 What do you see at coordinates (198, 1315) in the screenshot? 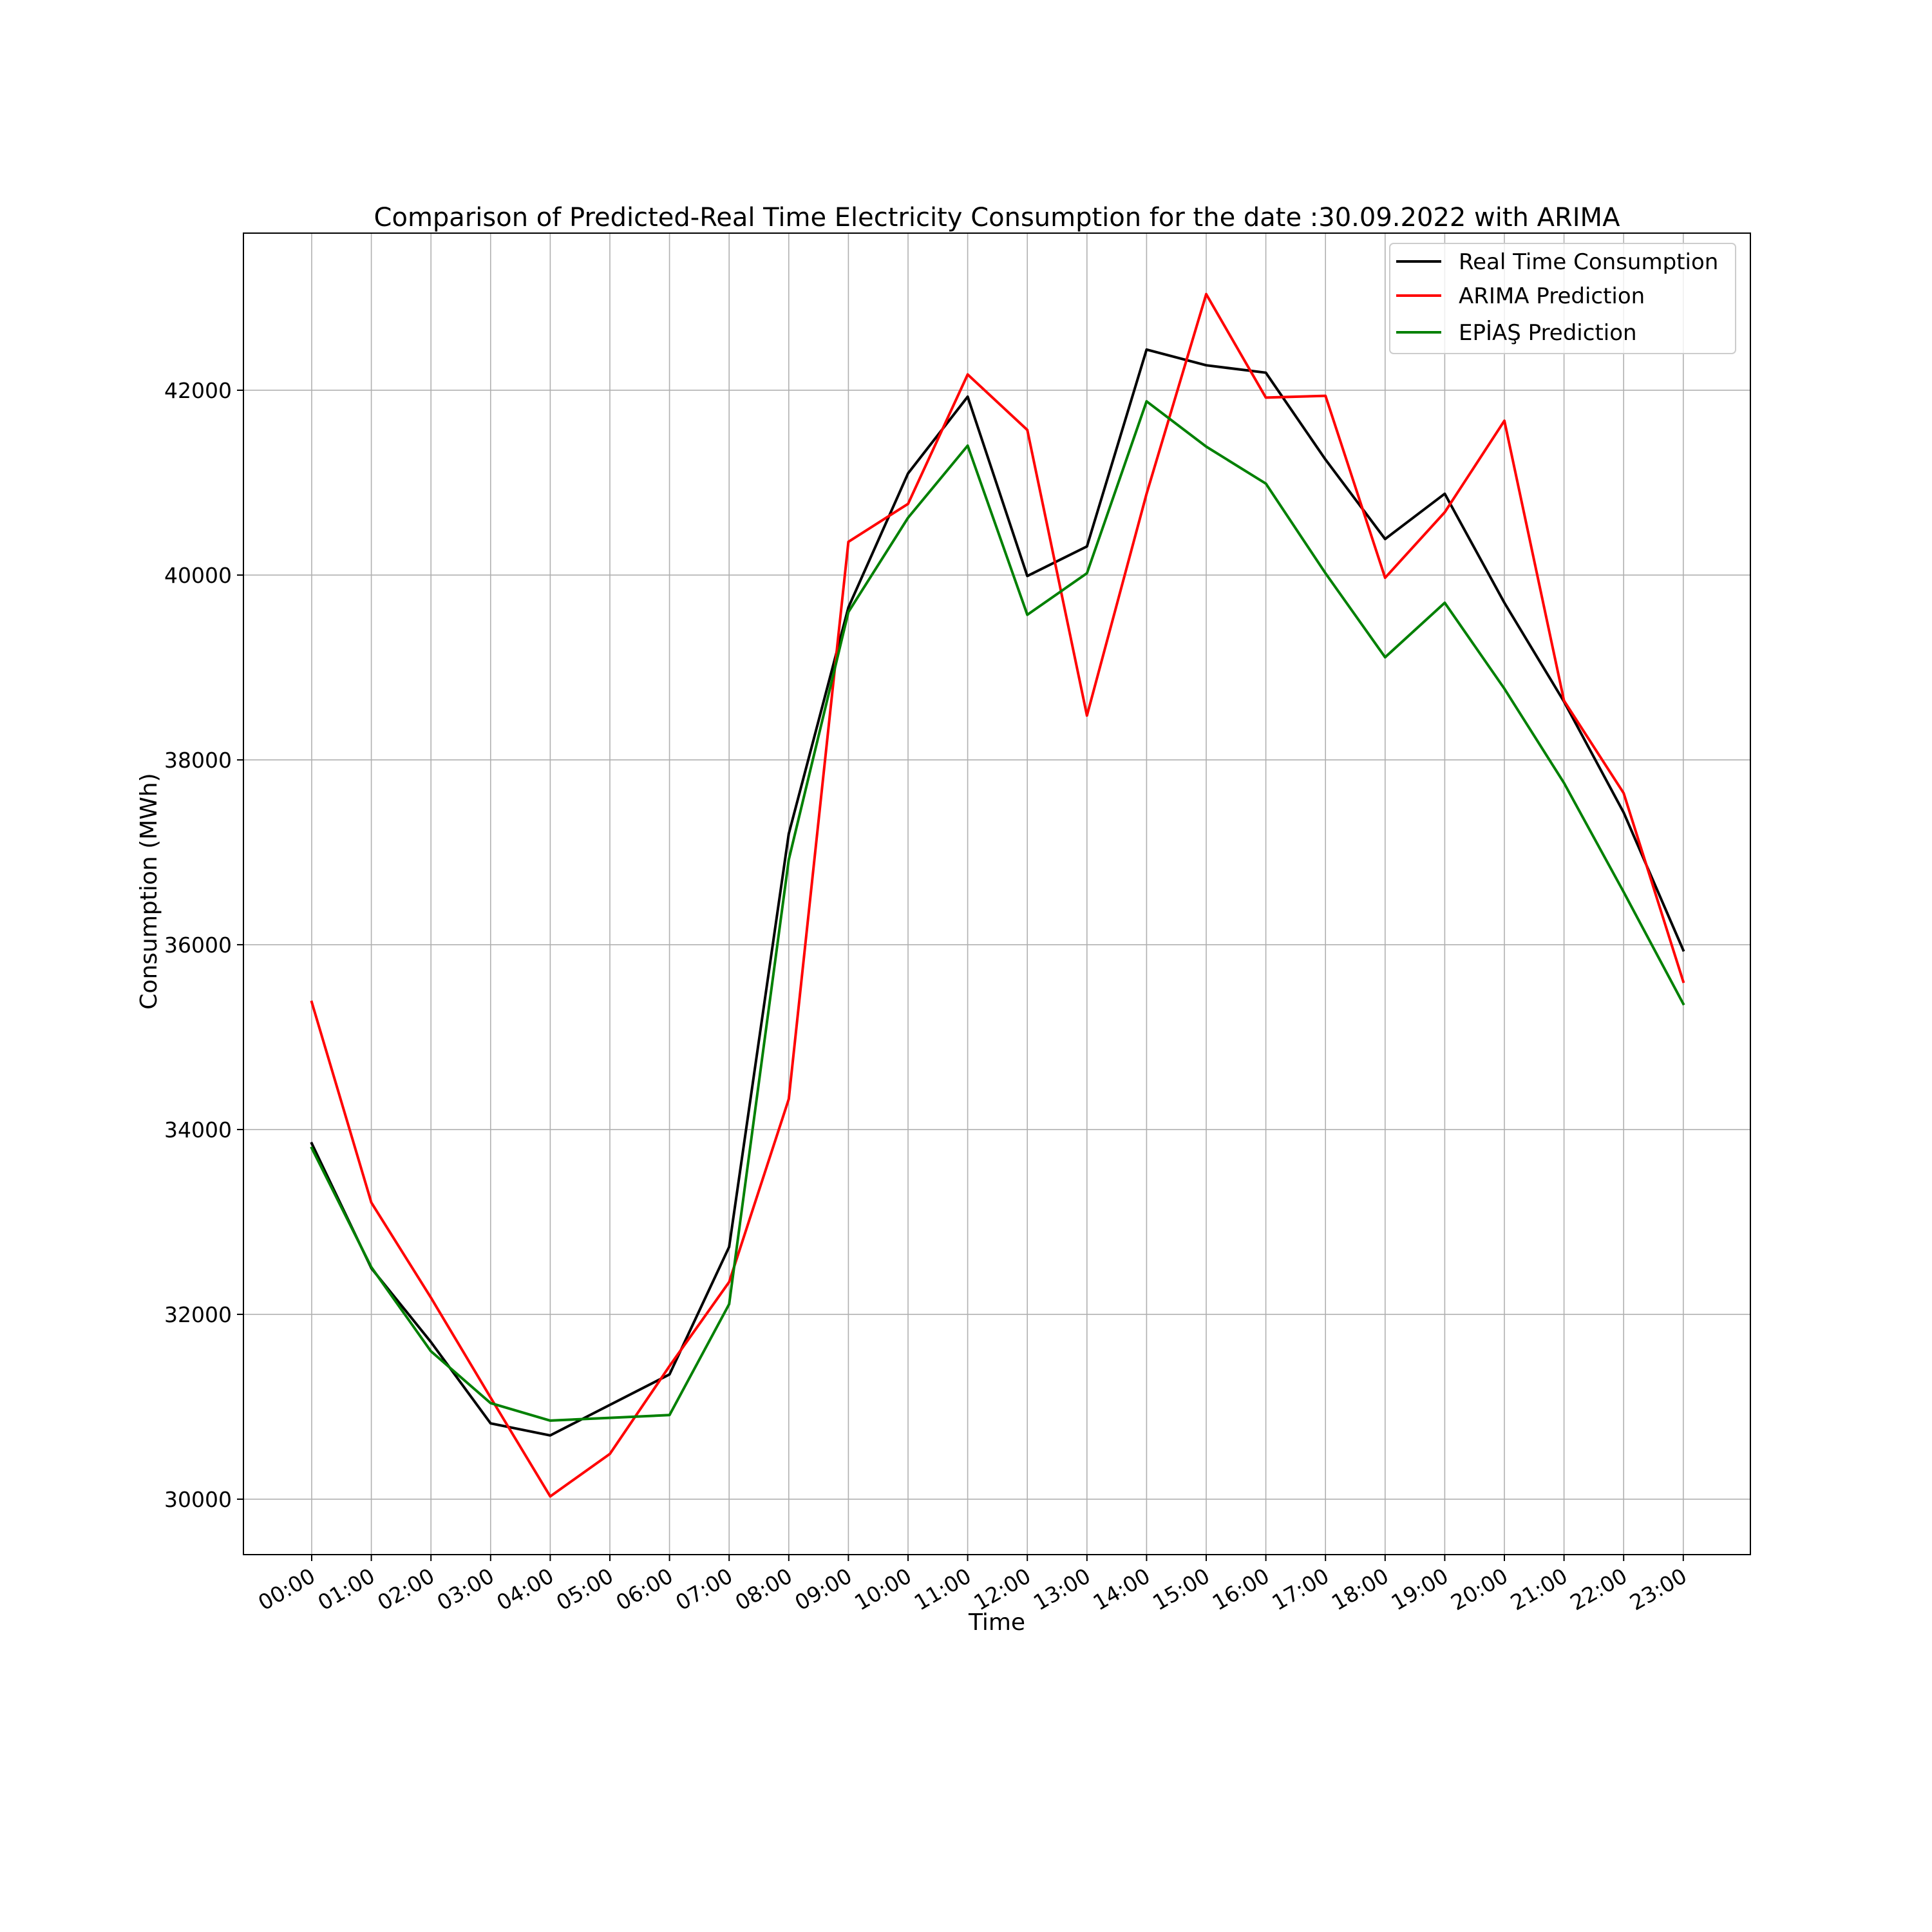
I see `y-tick-label: 32000` at bounding box center [198, 1315].